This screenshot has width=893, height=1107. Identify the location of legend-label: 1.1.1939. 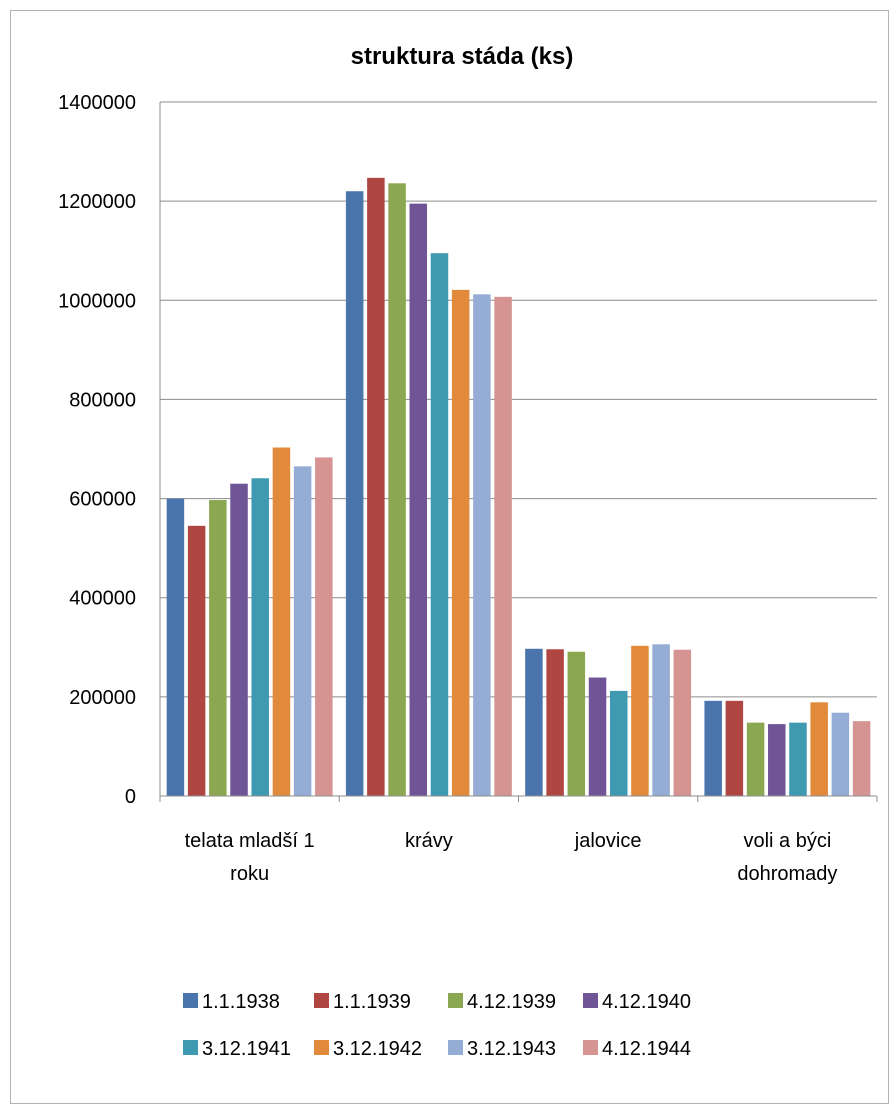
(372, 1002).